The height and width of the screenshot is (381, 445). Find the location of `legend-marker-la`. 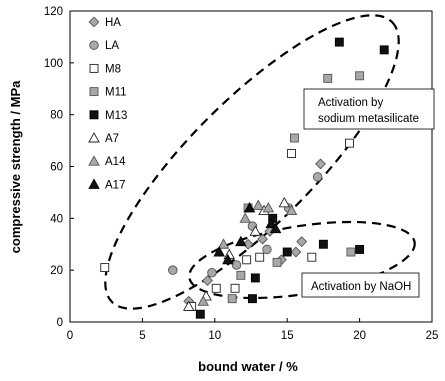

legend-marker-la is located at coordinates (94, 45).